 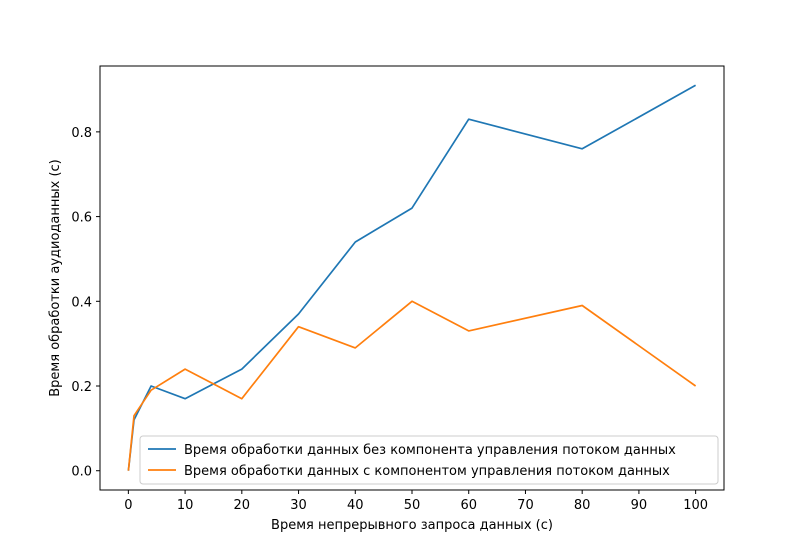 I want to click on x-tick-label: 20, so click(x=242, y=505).